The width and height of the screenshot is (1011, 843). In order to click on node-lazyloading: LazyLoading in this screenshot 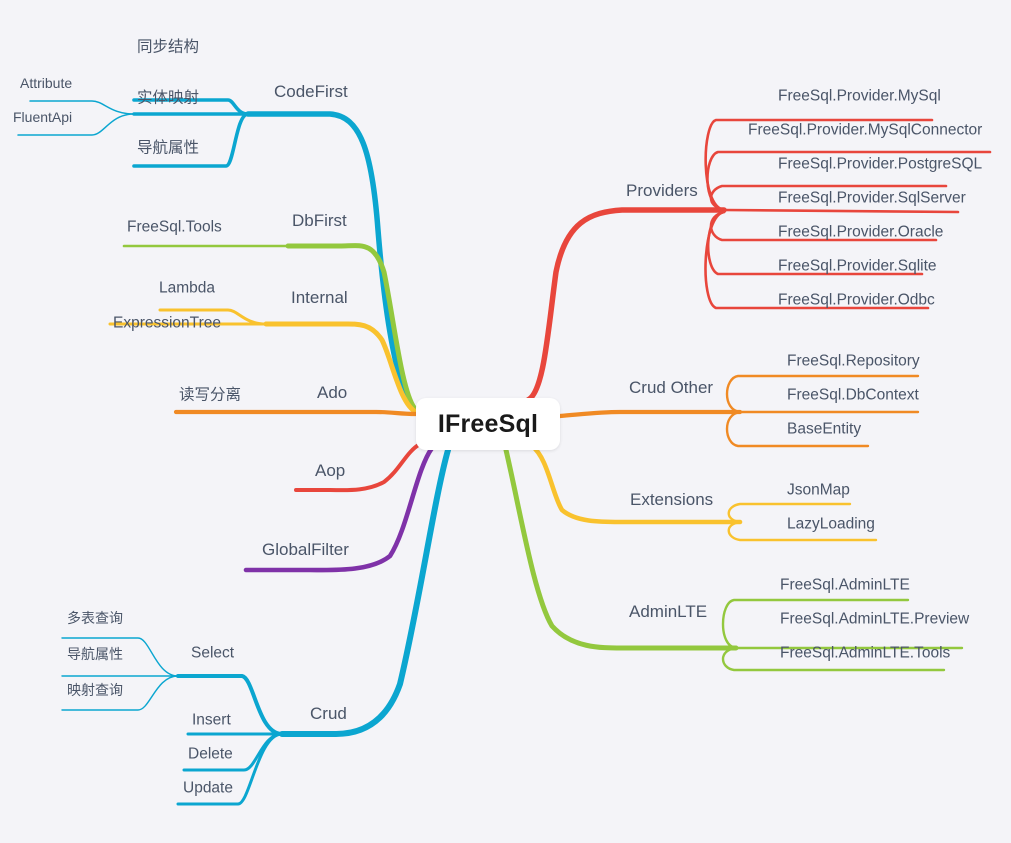, I will do `click(831, 524)`.